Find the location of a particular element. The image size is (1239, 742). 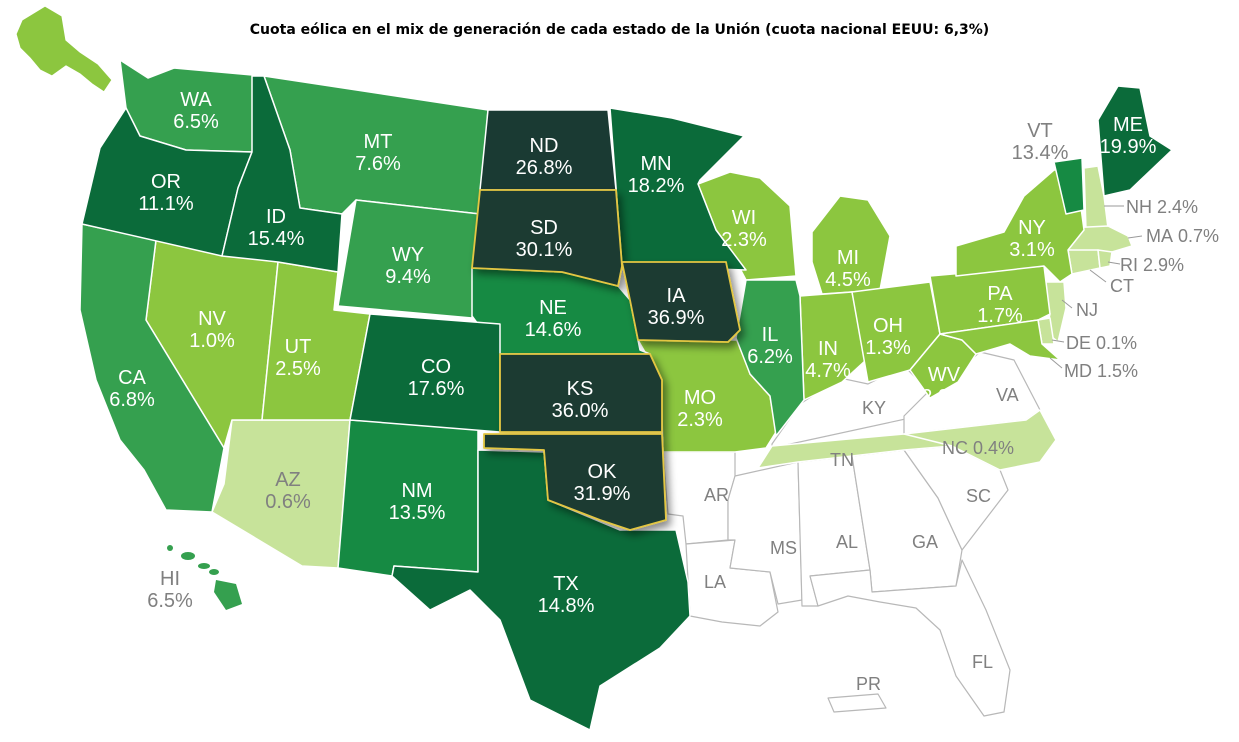

state-code-id: ID is located at coordinates (276, 217).